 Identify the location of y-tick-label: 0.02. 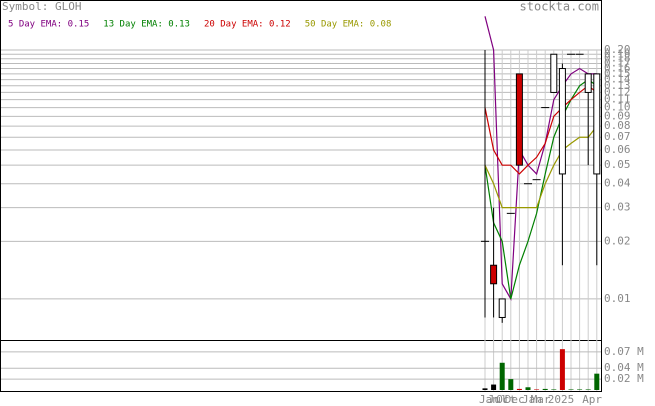
(617, 240).